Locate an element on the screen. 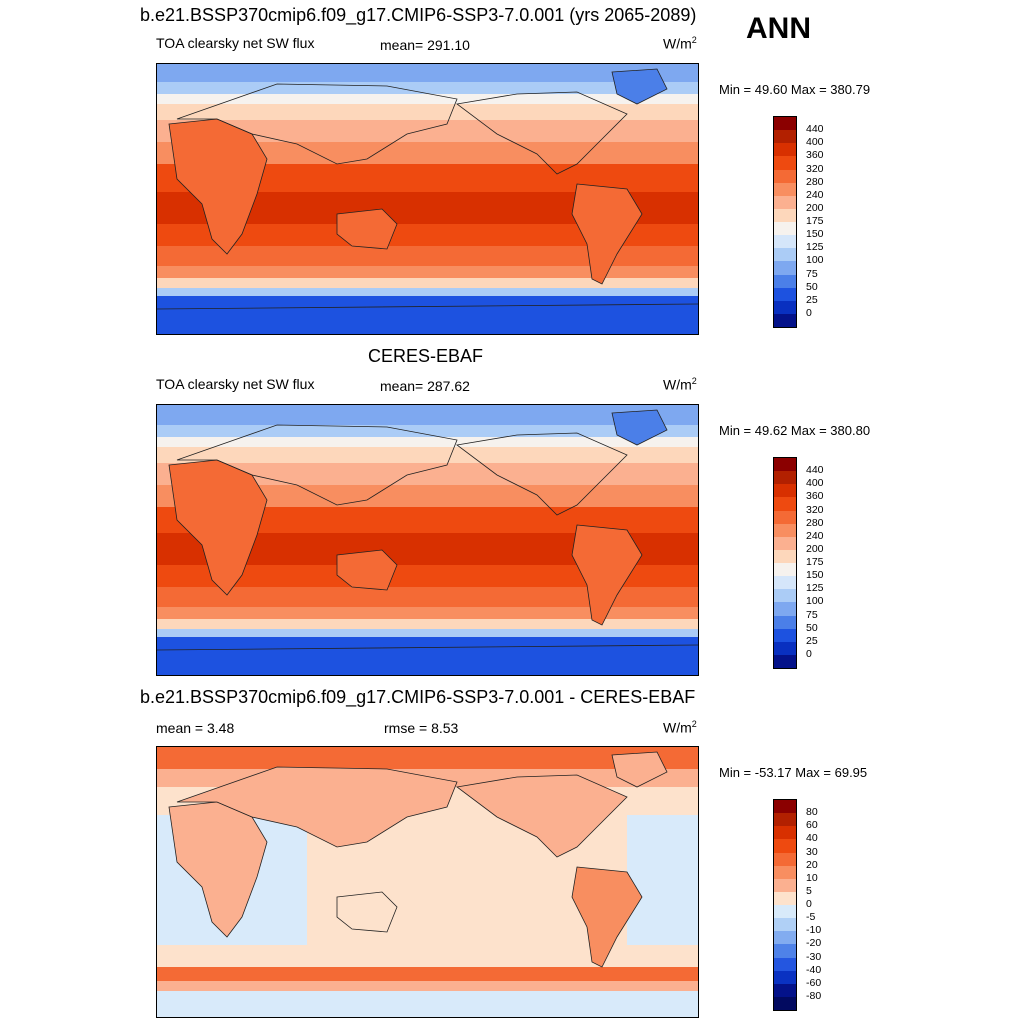  panel3-units: W/m2 is located at coordinates (680, 727).